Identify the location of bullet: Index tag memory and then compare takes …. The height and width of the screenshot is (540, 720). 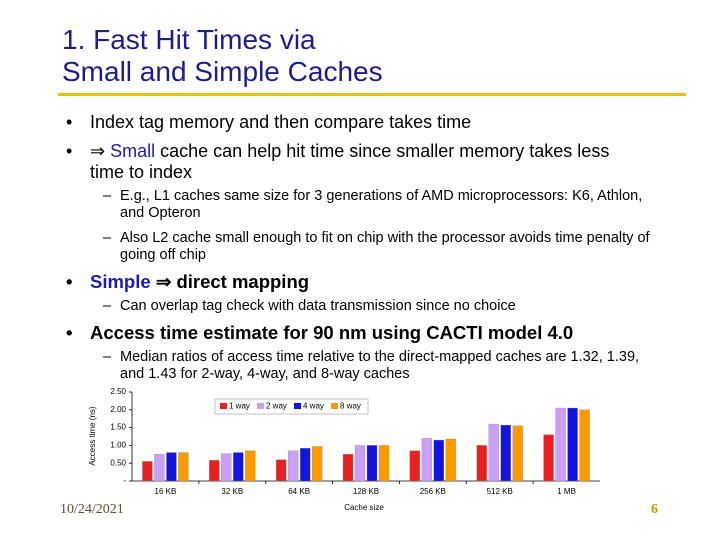
(358, 122).